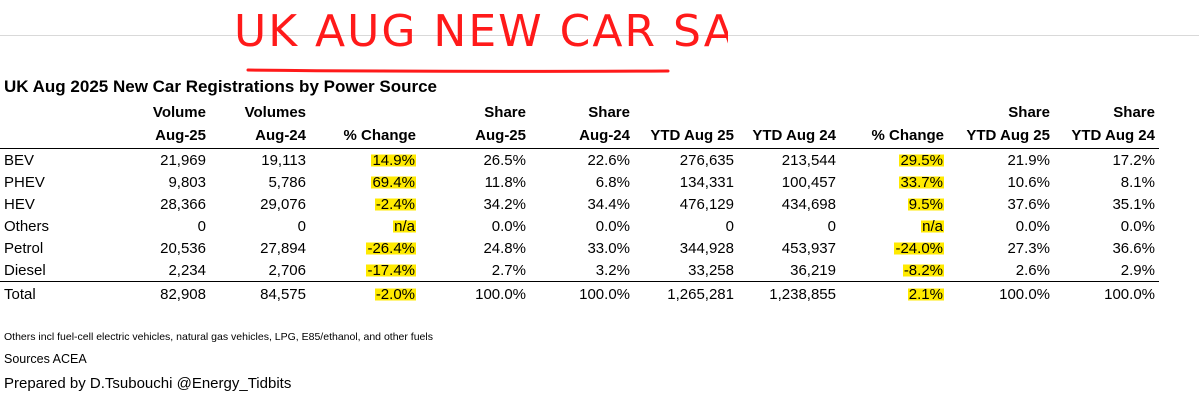  Describe the element at coordinates (1137, 226) in the screenshot. I see `cell-ytdsh24: 0.0%` at that location.